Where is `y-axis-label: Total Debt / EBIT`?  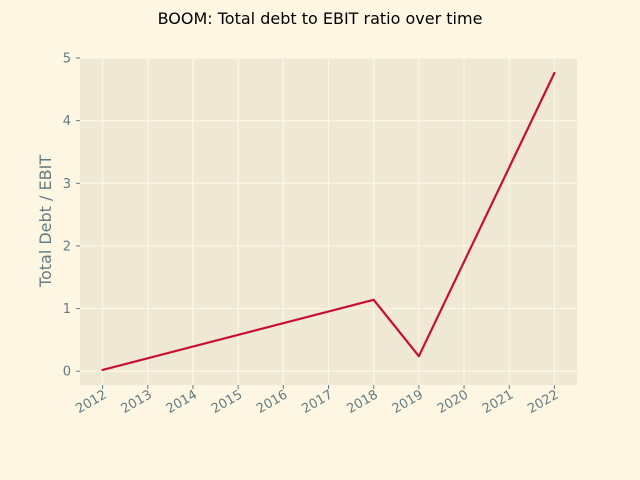 y-axis-label: Total Debt / EBIT is located at coordinates (45, 221).